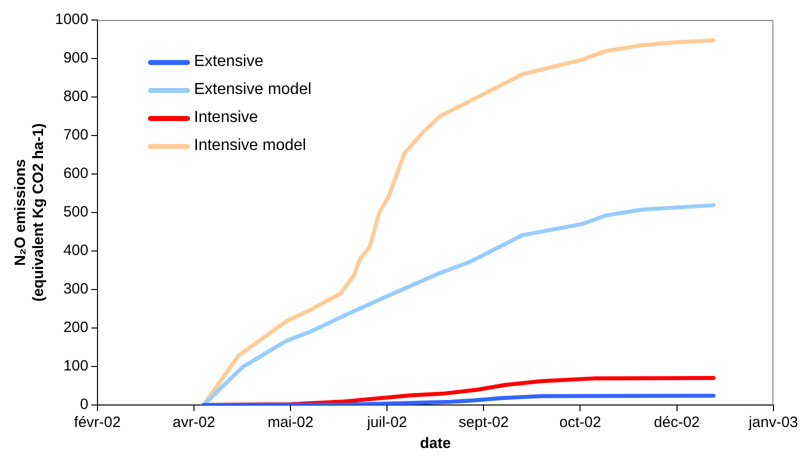 This screenshot has width=809, height=461. Describe the element at coordinates (75, 173) in the screenshot. I see `y-tick-label: 600` at that location.